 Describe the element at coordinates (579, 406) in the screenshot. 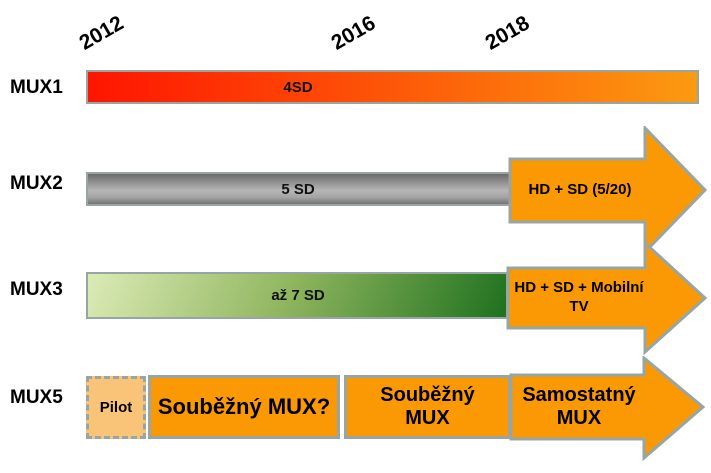

I see `mux5-arrow-label: Samostatný MUX` at that location.